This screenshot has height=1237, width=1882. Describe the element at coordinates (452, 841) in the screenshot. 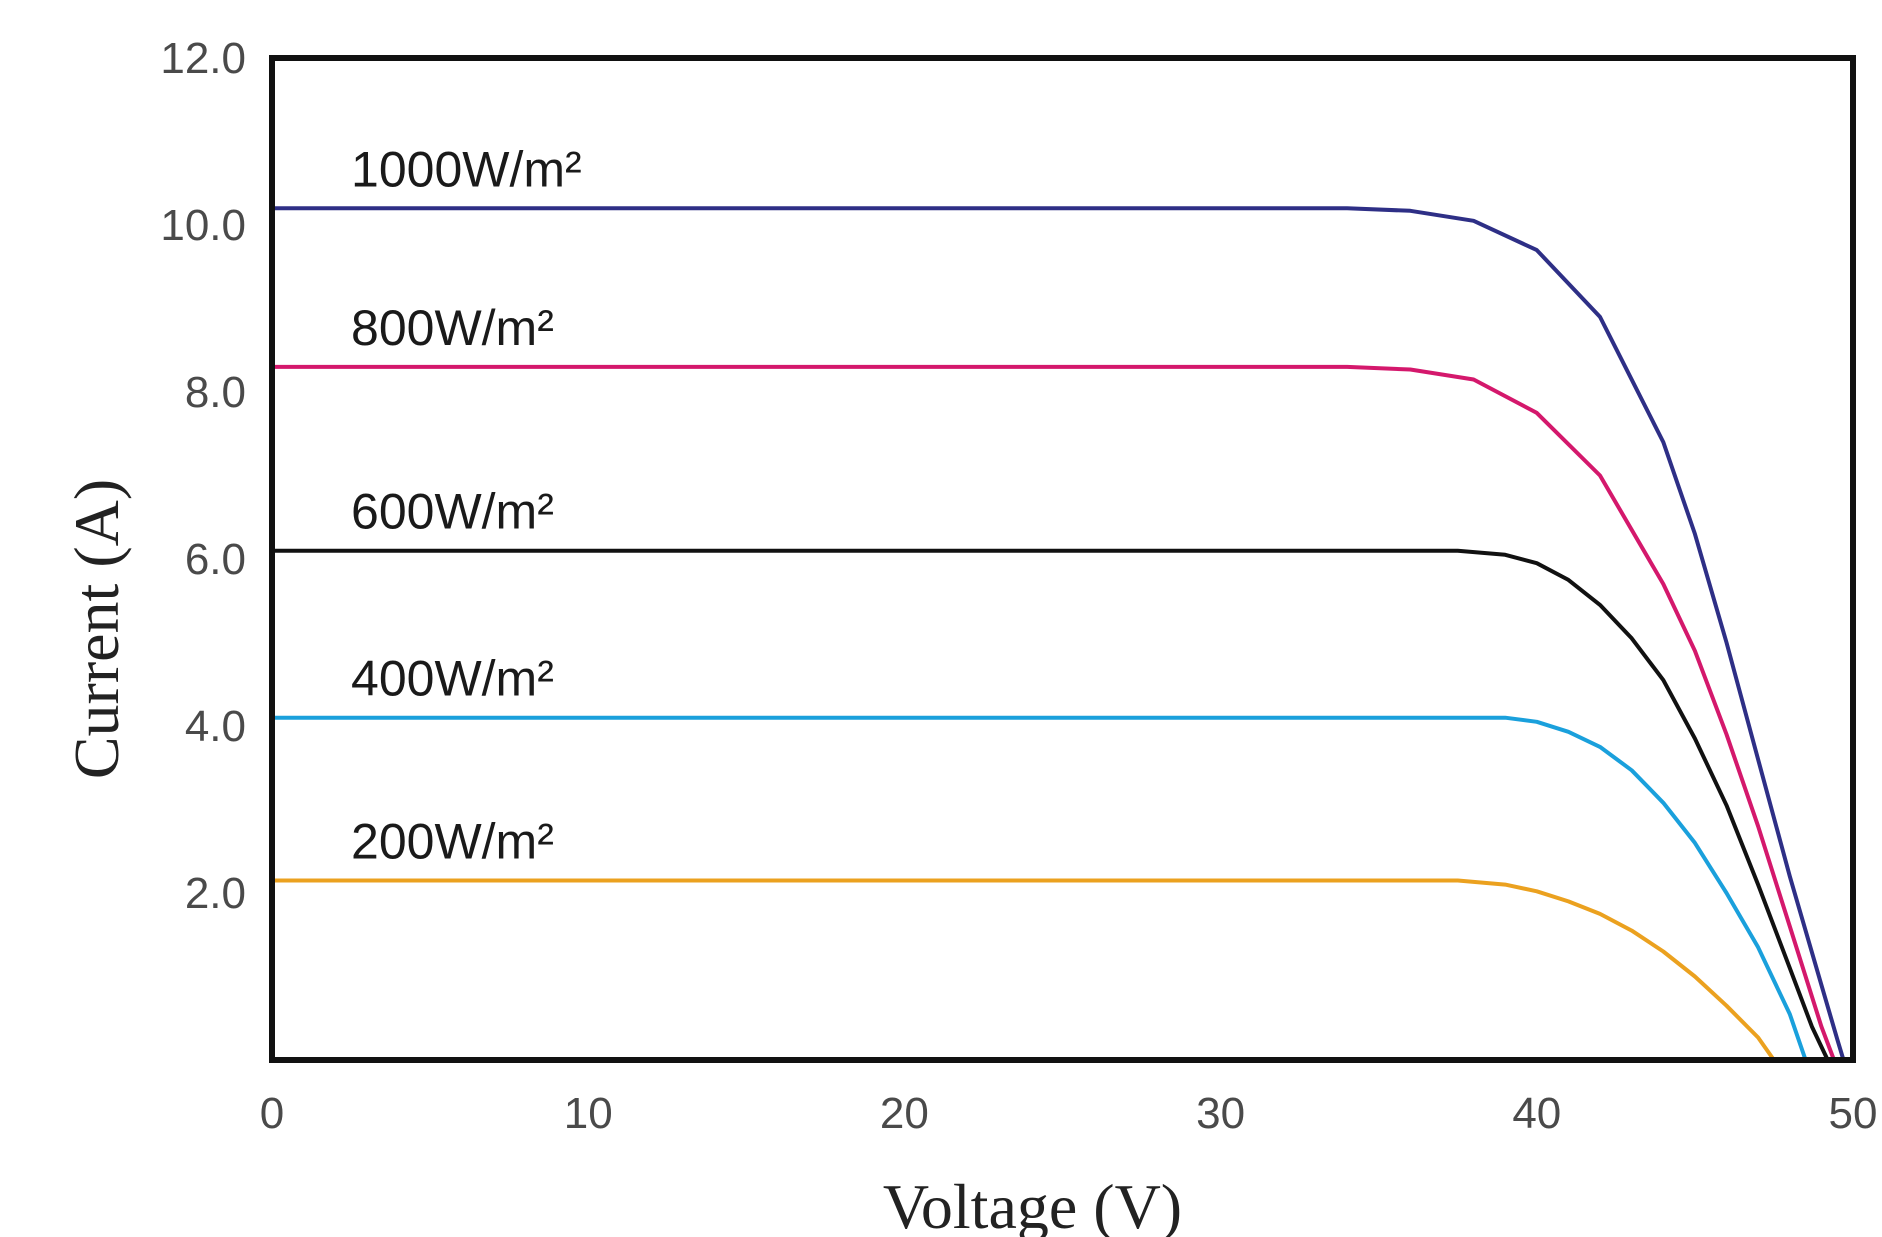

I see `series-label: 200W/m²` at that location.